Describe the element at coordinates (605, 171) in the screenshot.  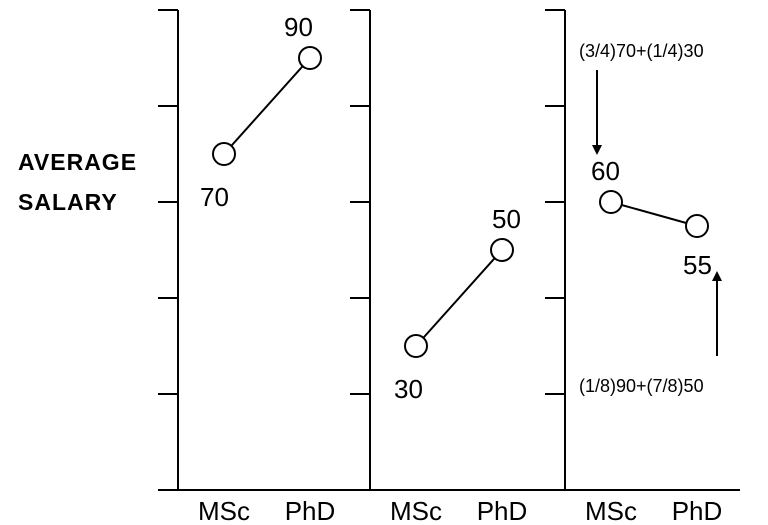
I see `data-label-msc: 60` at that location.